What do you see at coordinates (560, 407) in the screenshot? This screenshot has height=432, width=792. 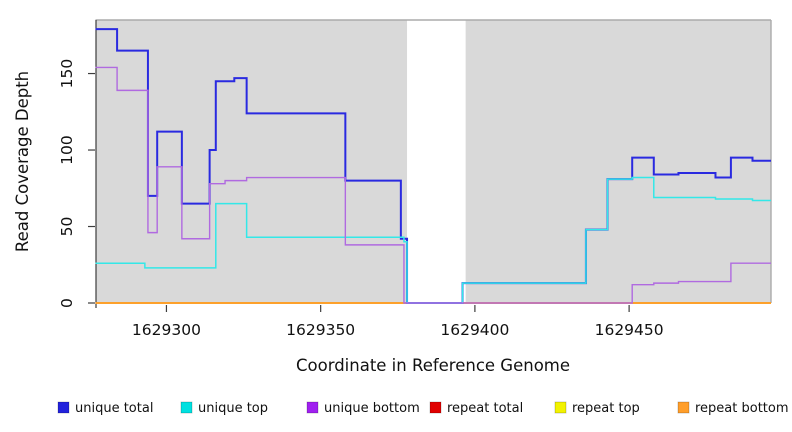 I see `legend-swatch-repeat-top` at bounding box center [560, 407].